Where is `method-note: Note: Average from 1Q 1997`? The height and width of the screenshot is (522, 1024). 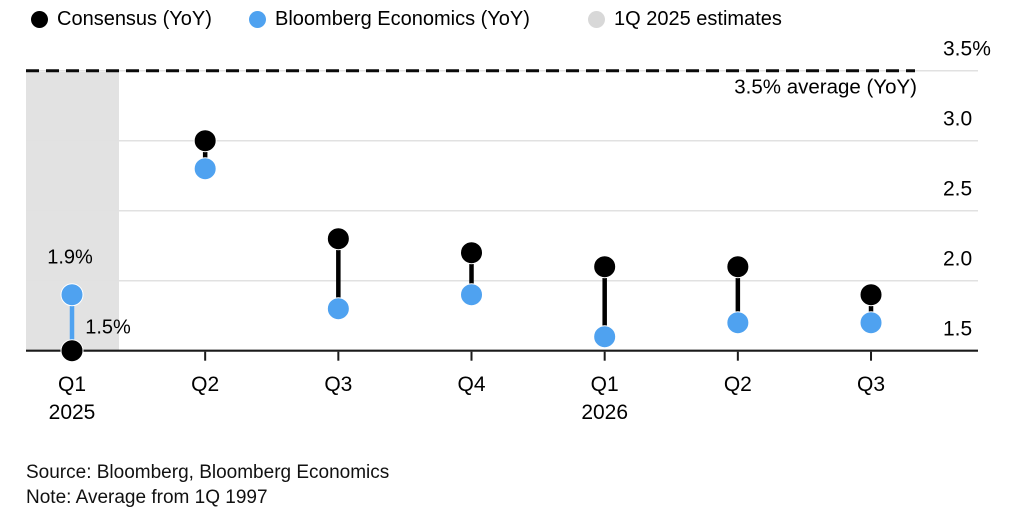 method-note: Note: Average from 1Q 1997 is located at coordinates (147, 497).